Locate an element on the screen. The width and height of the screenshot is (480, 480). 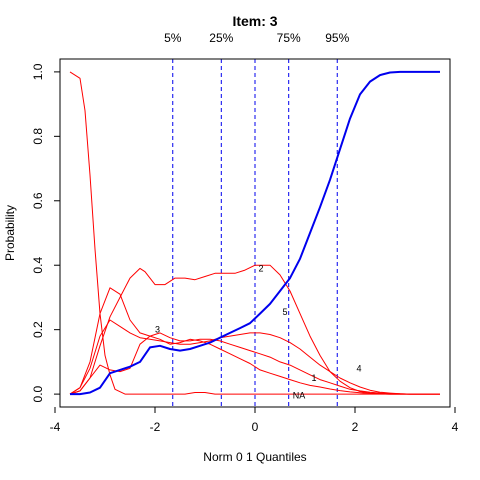
y-tick-label: 0.4 is located at coordinates (38, 265).